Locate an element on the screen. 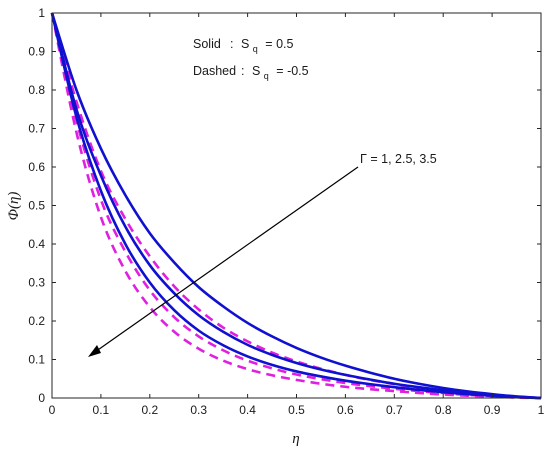  x-tick-label: 0.6 is located at coordinates (345, 410).